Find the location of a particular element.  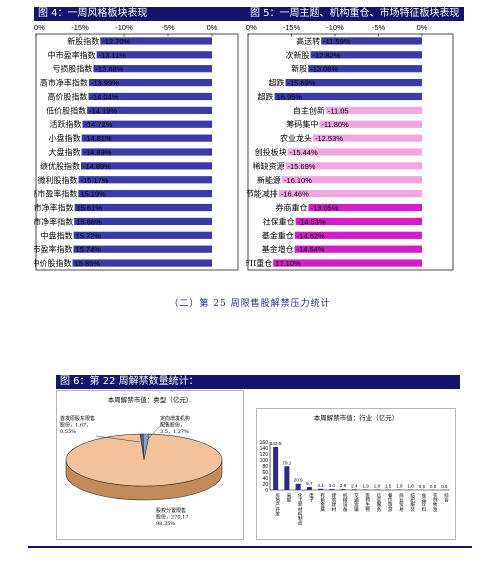

fig5-category-label: 新股 is located at coordinates (299, 69).